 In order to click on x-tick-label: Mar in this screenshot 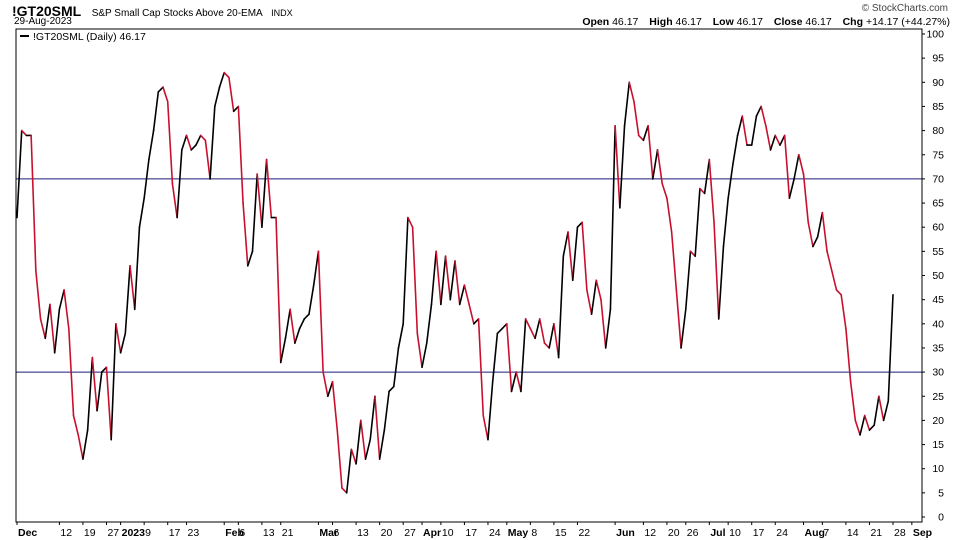, I will do `click(328, 533)`.